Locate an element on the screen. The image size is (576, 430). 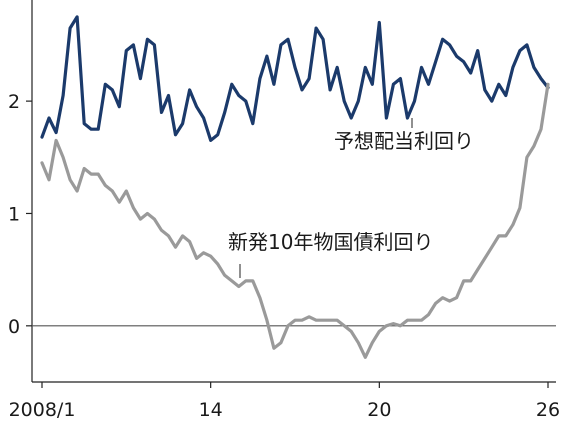
x-tick-label: 2008/1 is located at coordinates (42, 410).